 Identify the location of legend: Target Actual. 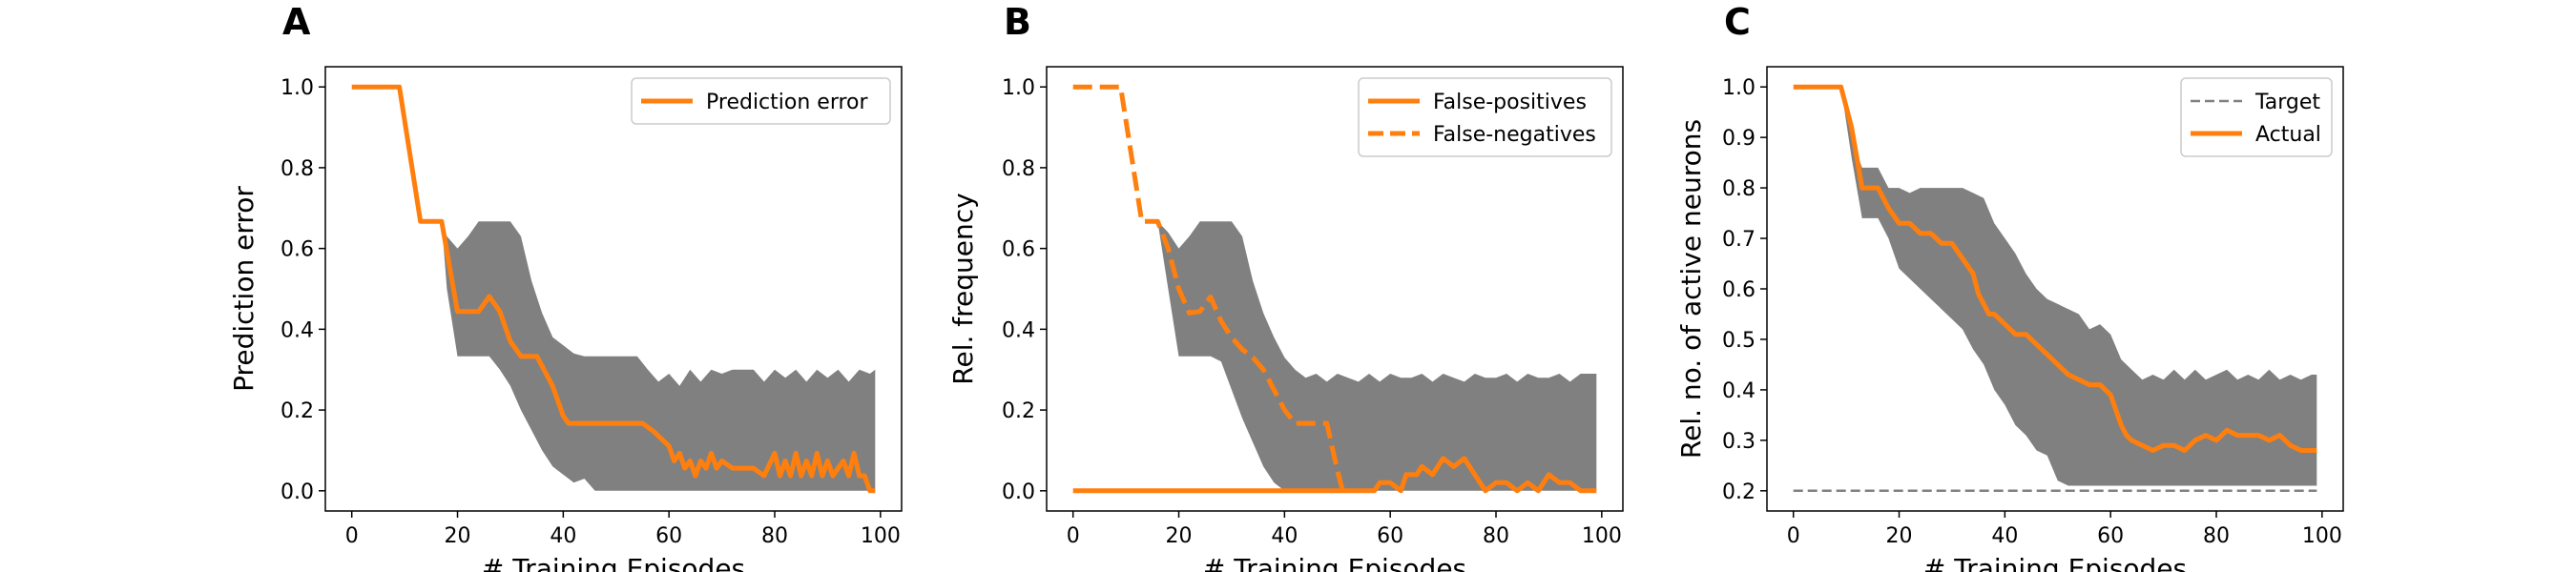
(2256, 117).